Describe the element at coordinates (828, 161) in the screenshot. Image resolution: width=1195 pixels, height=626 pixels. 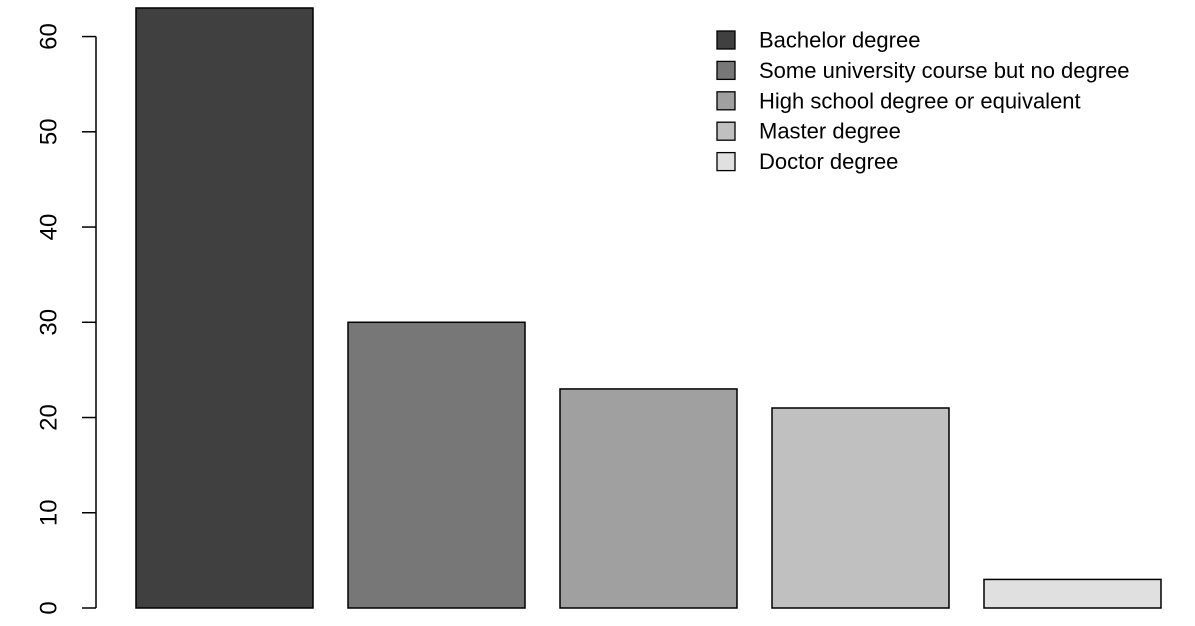
I see `legend-label-5: Doctor degree` at that location.